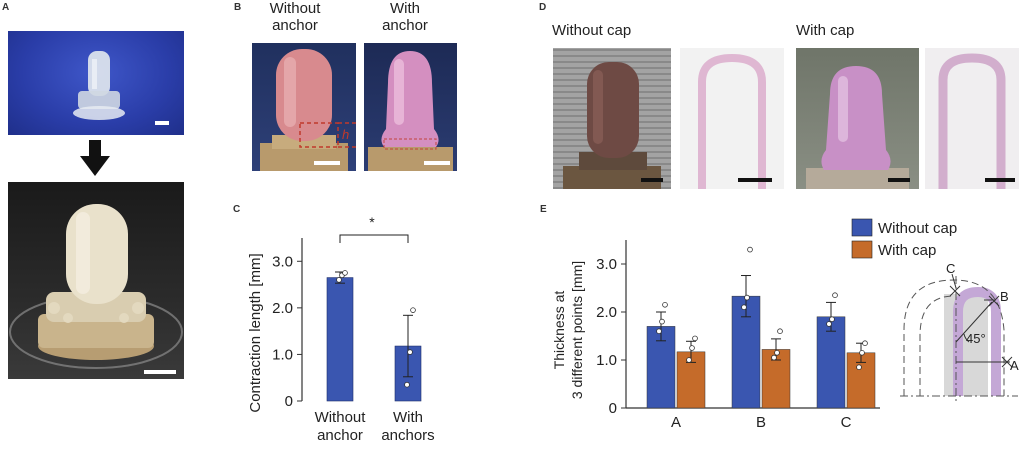  I want to click on panel-b-right-photo, so click(410, 107).